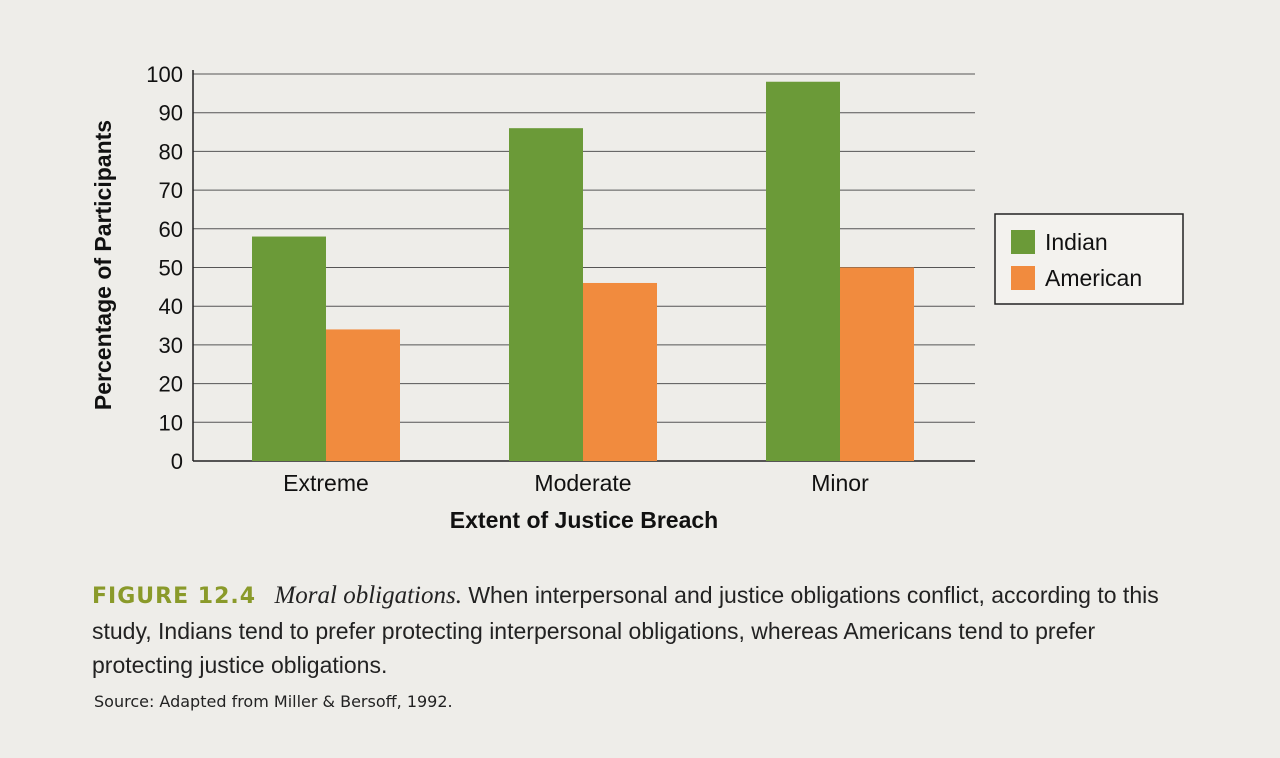  What do you see at coordinates (1076, 242) in the screenshot?
I see `legend-label-indian: Indian` at bounding box center [1076, 242].